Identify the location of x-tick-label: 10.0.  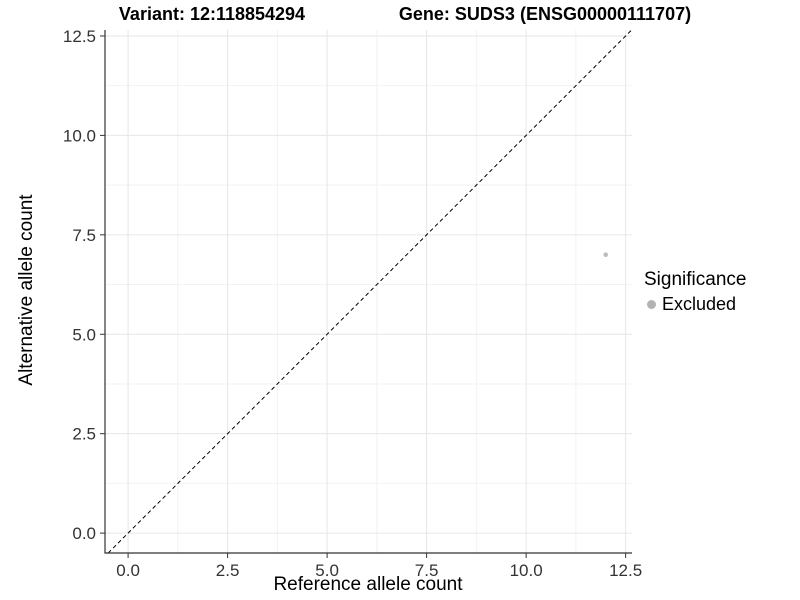
(526, 570).